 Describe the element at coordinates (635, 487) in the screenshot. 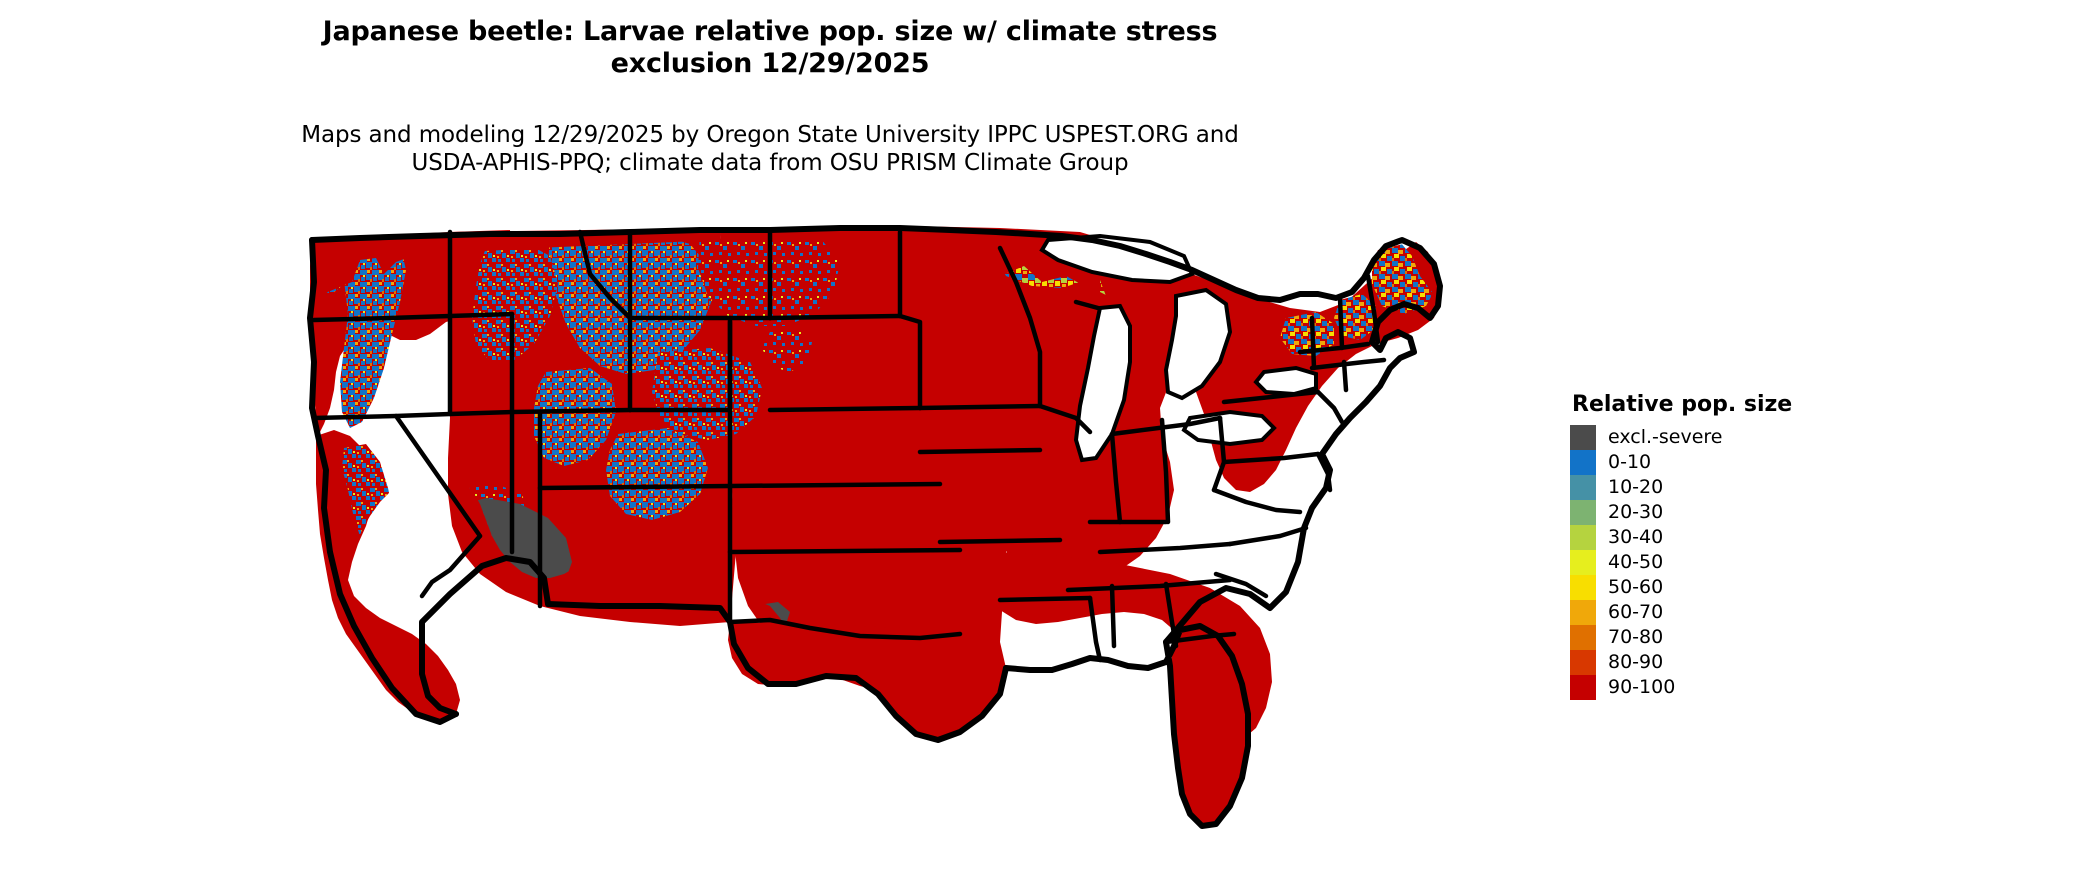

I see `border-co-nm` at that location.